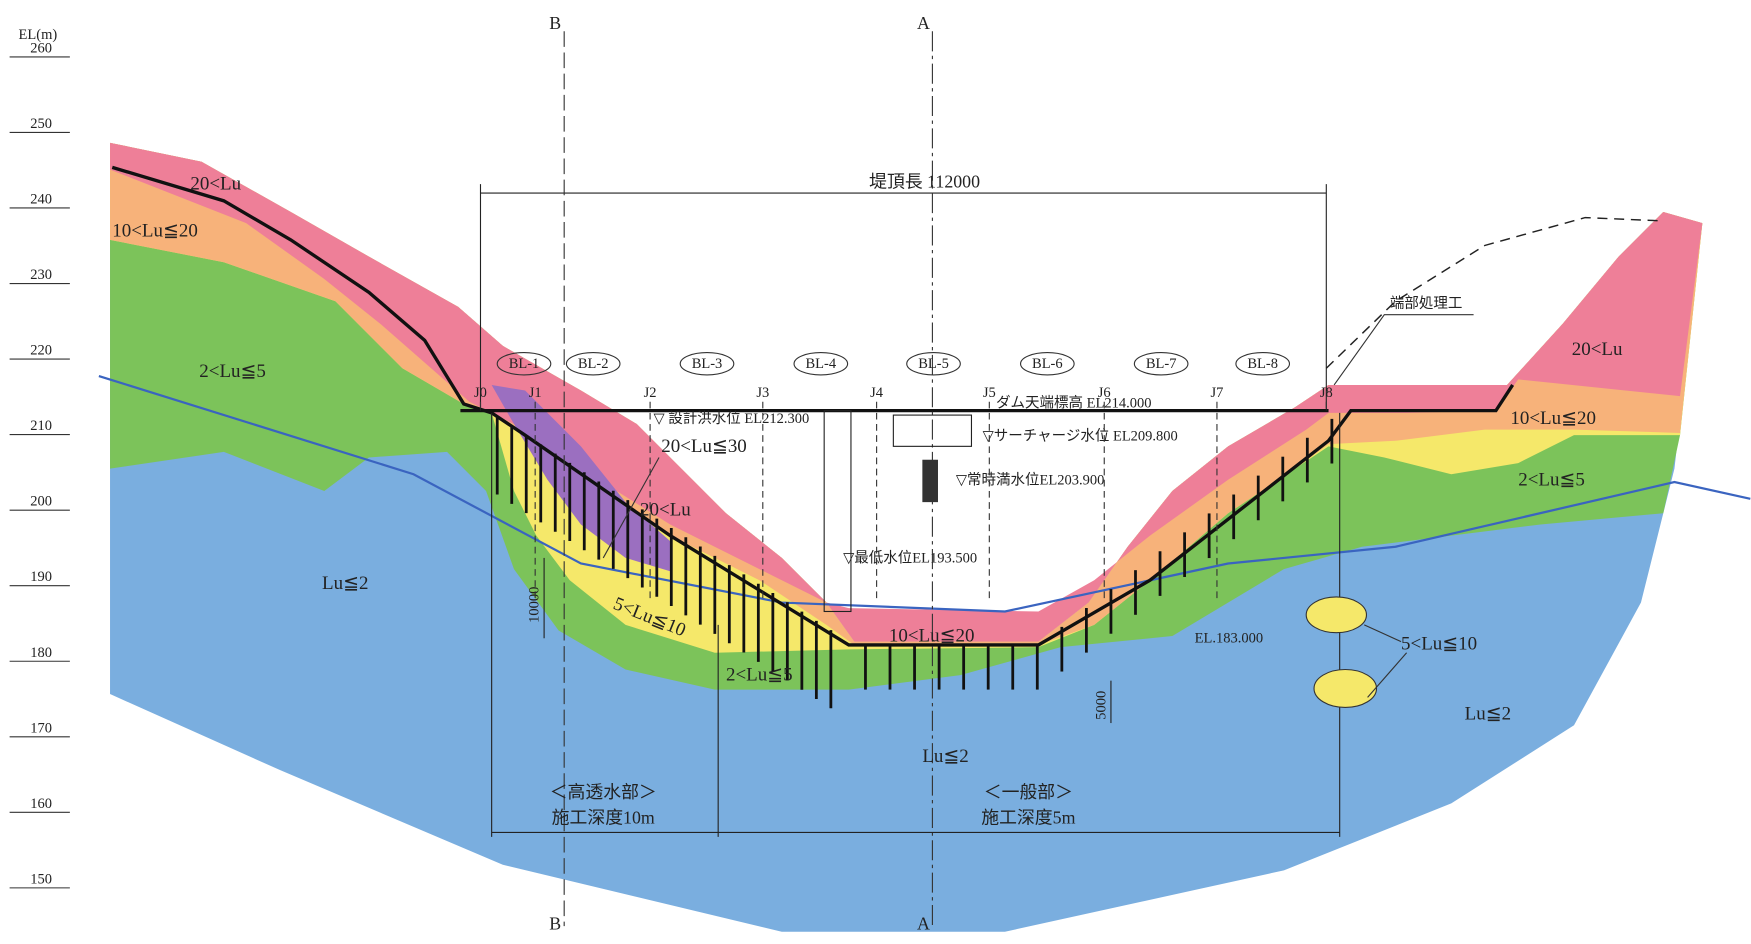  Describe the element at coordinates (41, 275) in the screenshot. I see `elevation-tick: 230` at that location.